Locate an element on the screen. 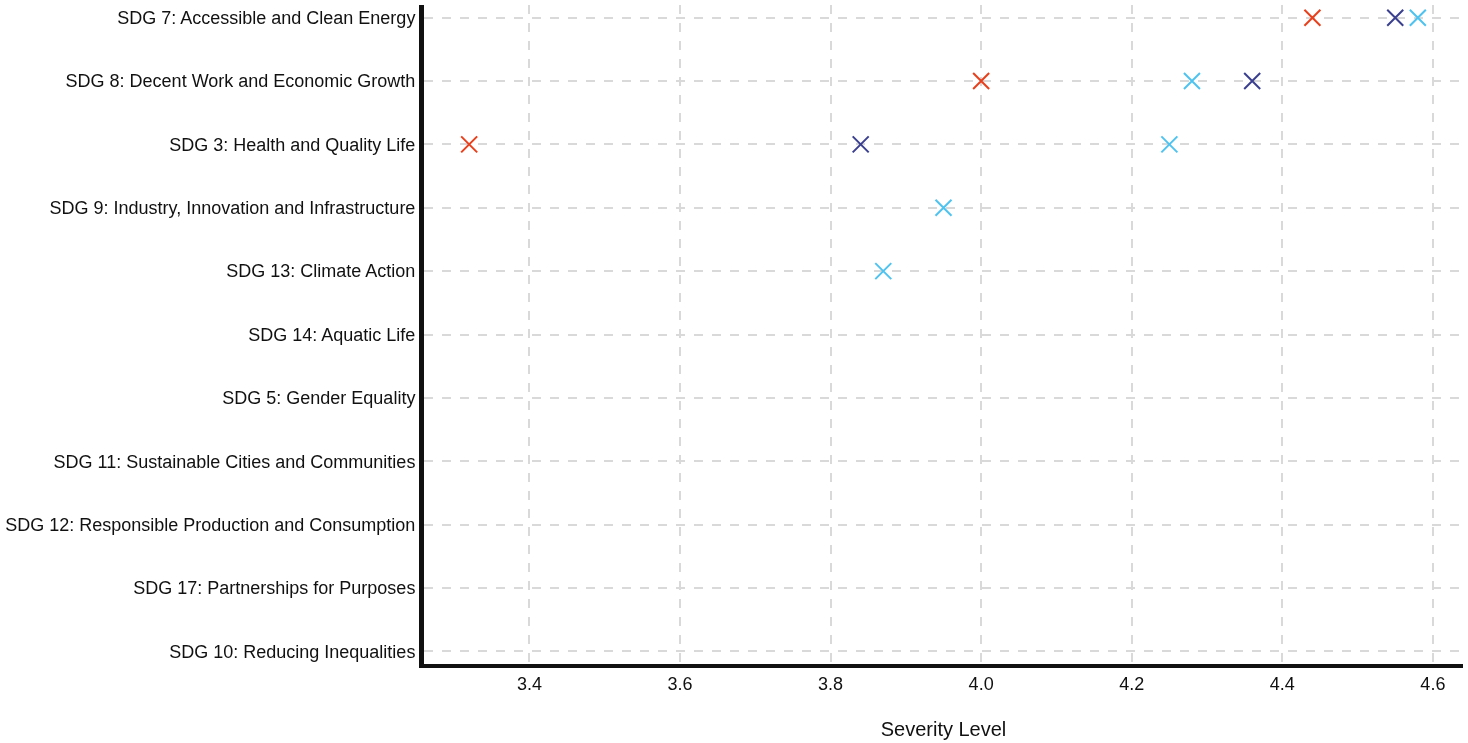 Image resolution: width=1468 pixels, height=743 pixels. y-tick-label: SDG 12: Responsible Production and Consumption is located at coordinates (210, 524).